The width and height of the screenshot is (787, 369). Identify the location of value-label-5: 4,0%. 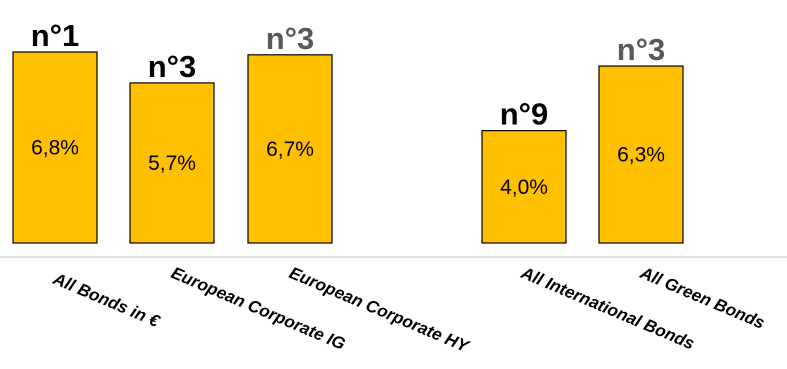
(524, 187).